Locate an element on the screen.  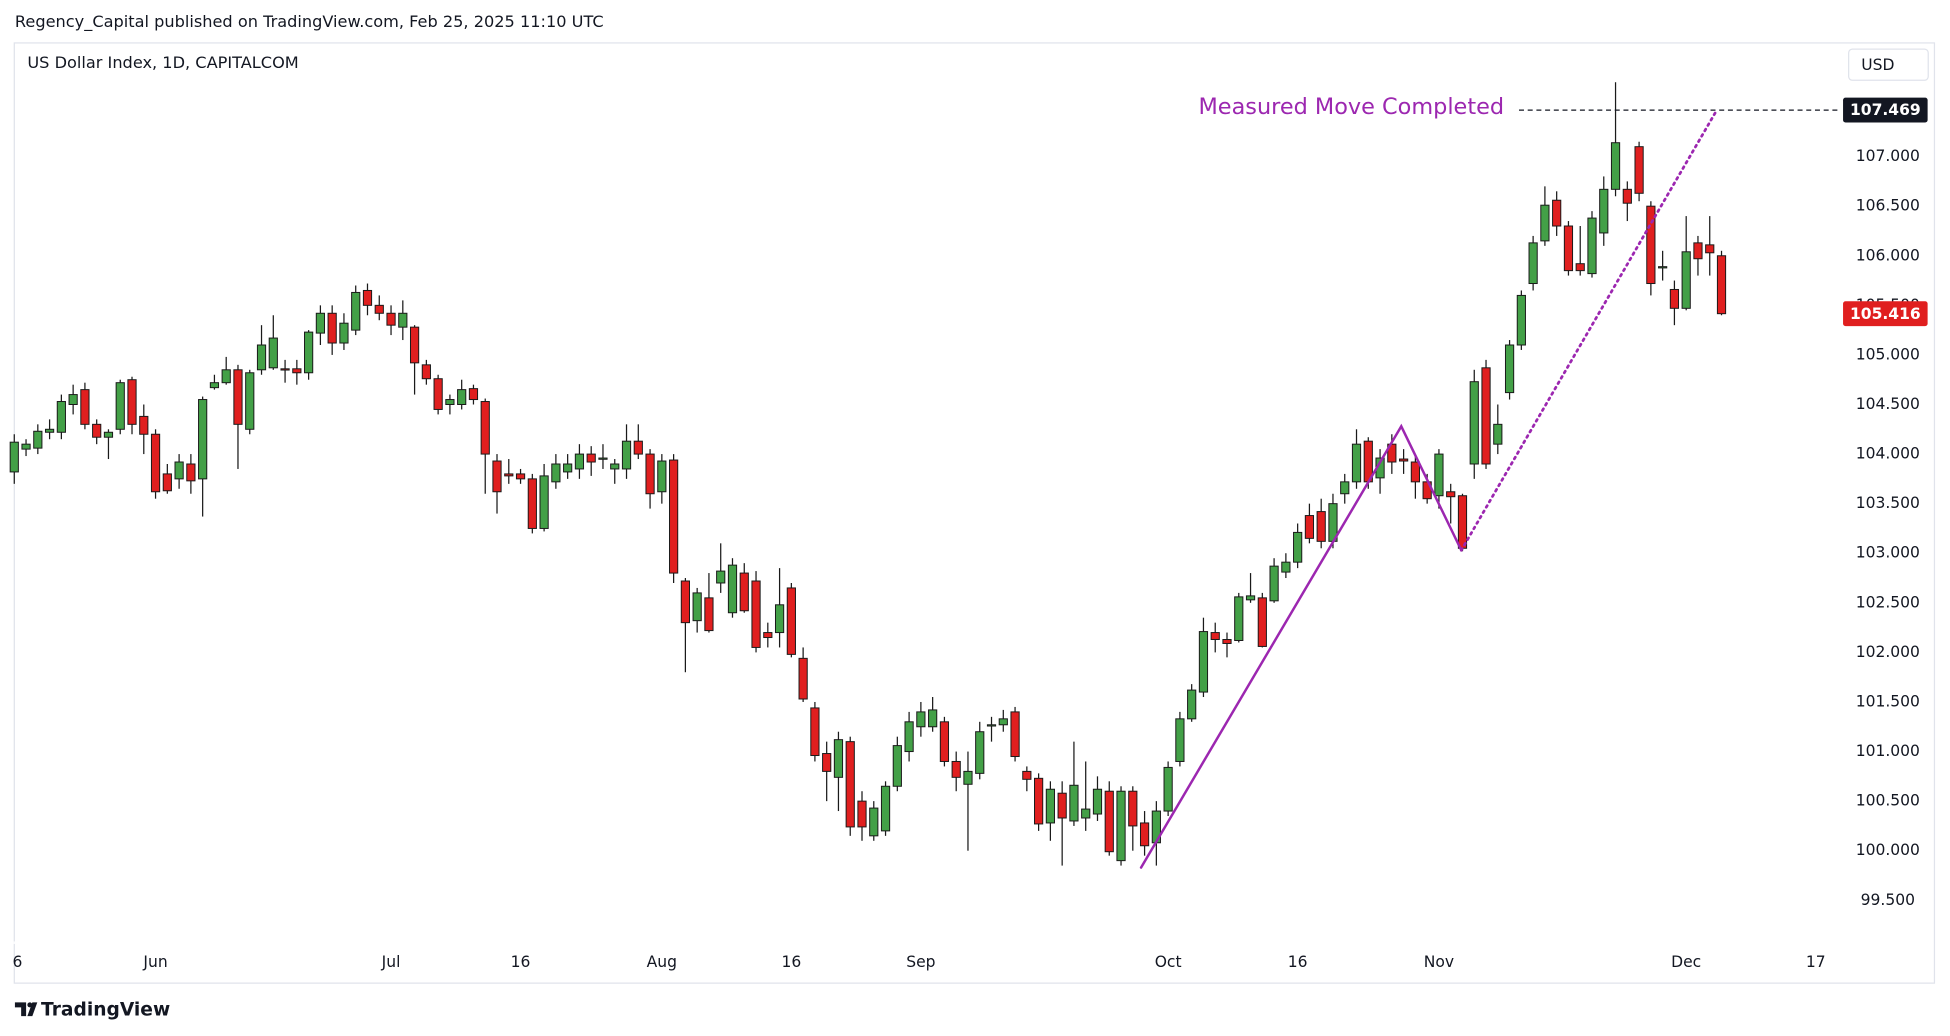
target-price-label: 107.469 is located at coordinates (1885, 110).